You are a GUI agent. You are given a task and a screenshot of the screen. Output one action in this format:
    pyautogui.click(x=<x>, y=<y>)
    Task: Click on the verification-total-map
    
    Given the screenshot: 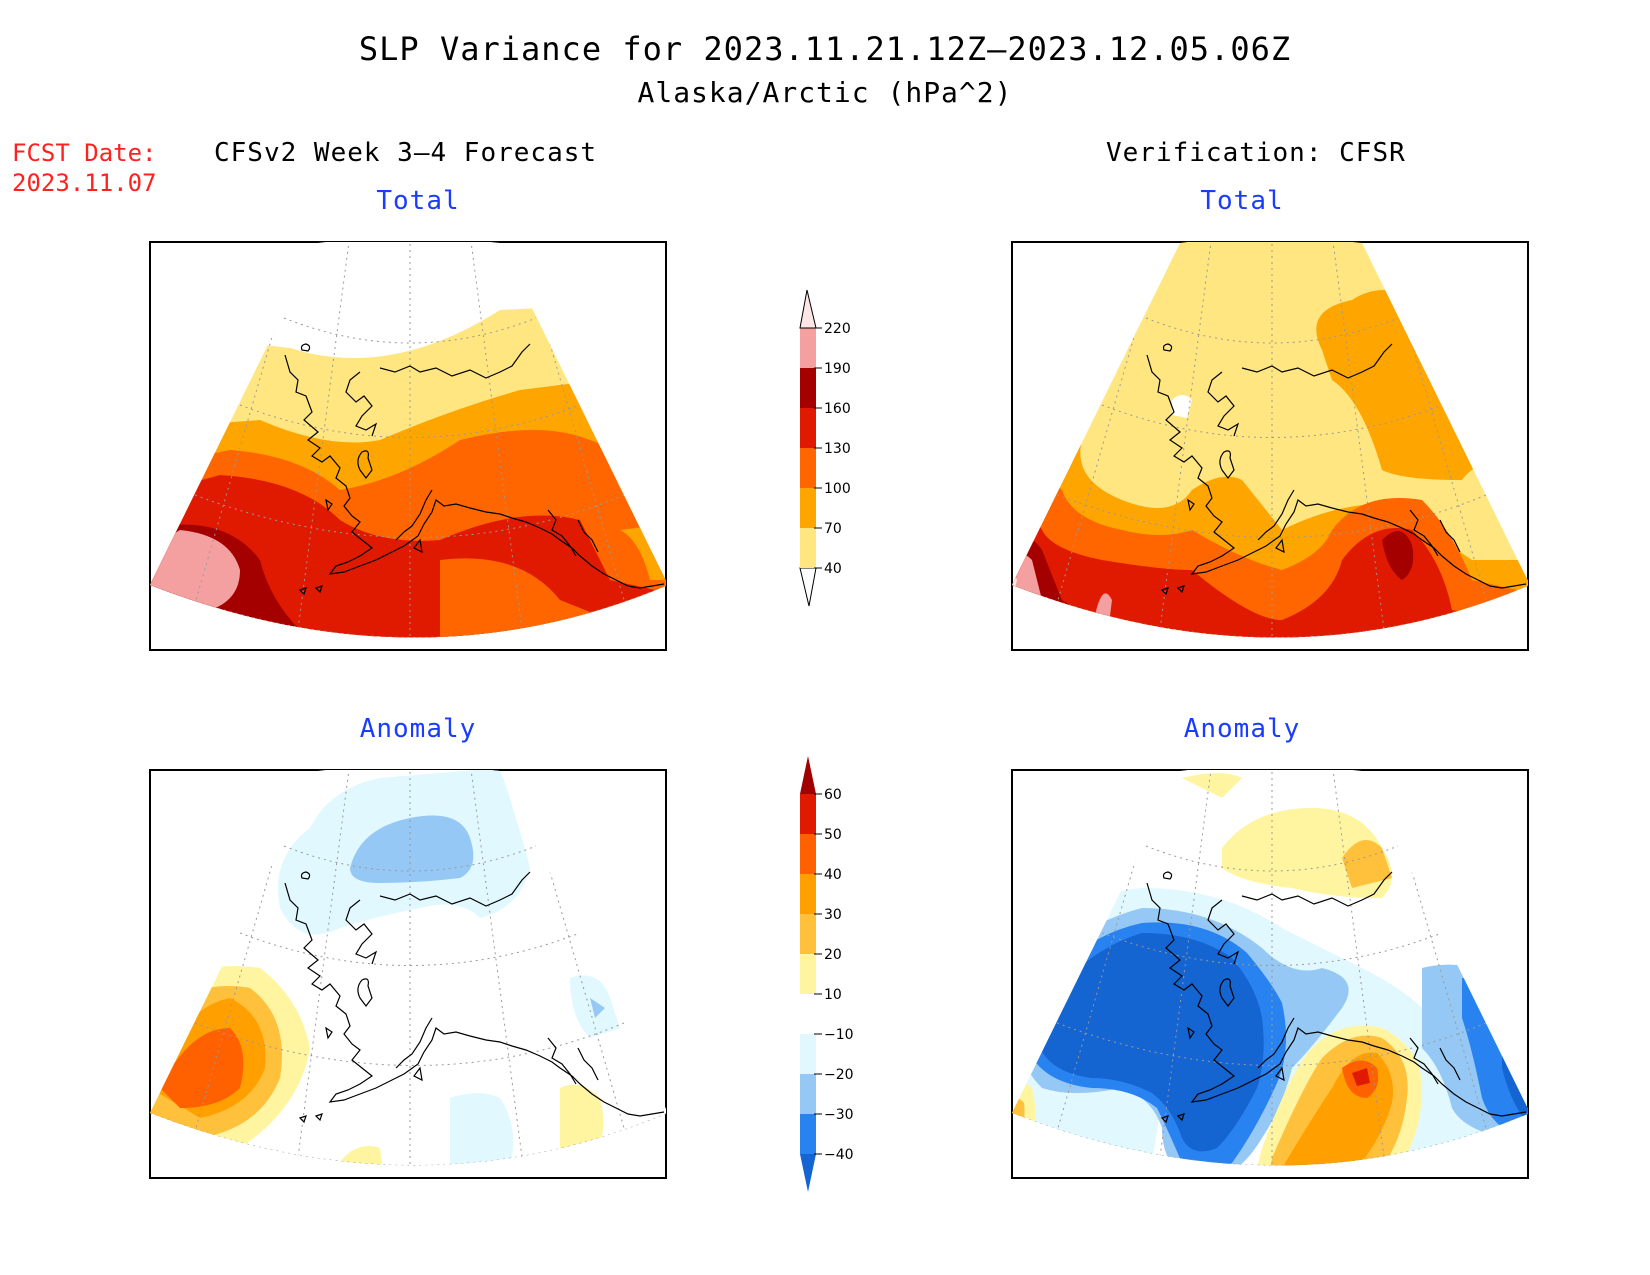 What is the action you would take?
    pyautogui.click(x=1270, y=446)
    